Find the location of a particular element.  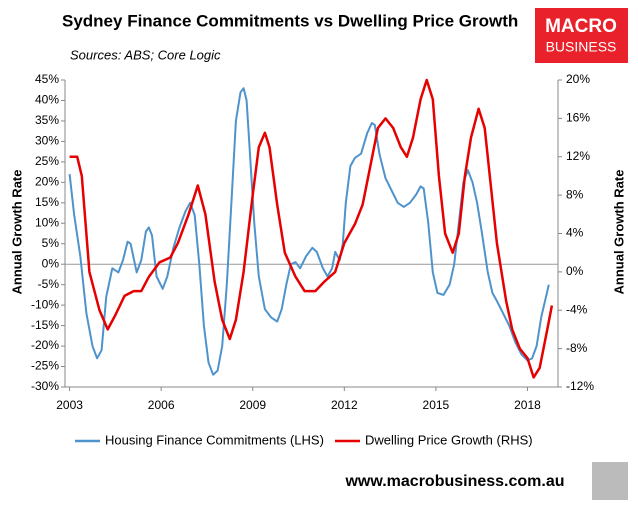

fox-icon is located at coordinates (610, 481).